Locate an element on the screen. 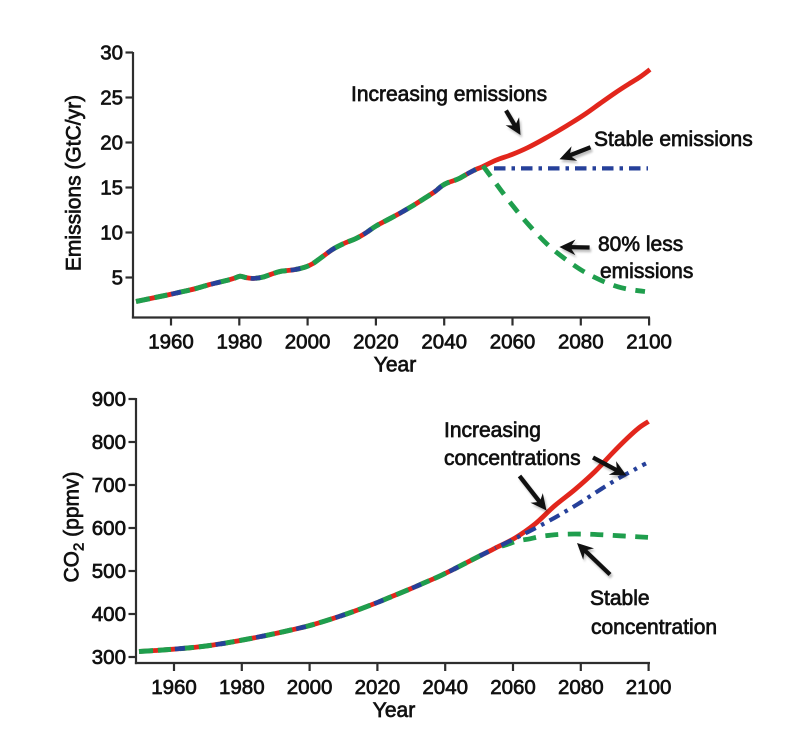 The image size is (800, 731). svg-text: Emissions (GtC/yr) is located at coordinates (74, 183).